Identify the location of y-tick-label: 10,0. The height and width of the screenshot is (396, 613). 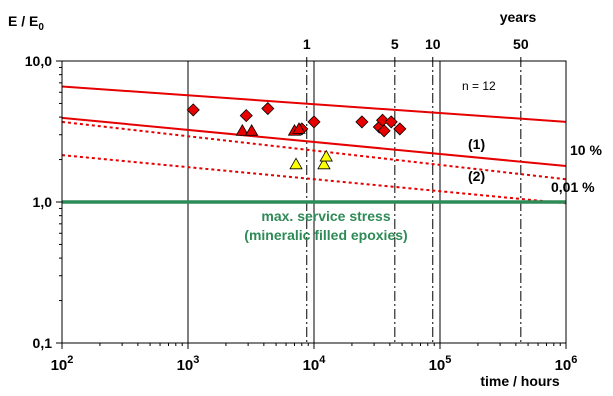
(38, 61).